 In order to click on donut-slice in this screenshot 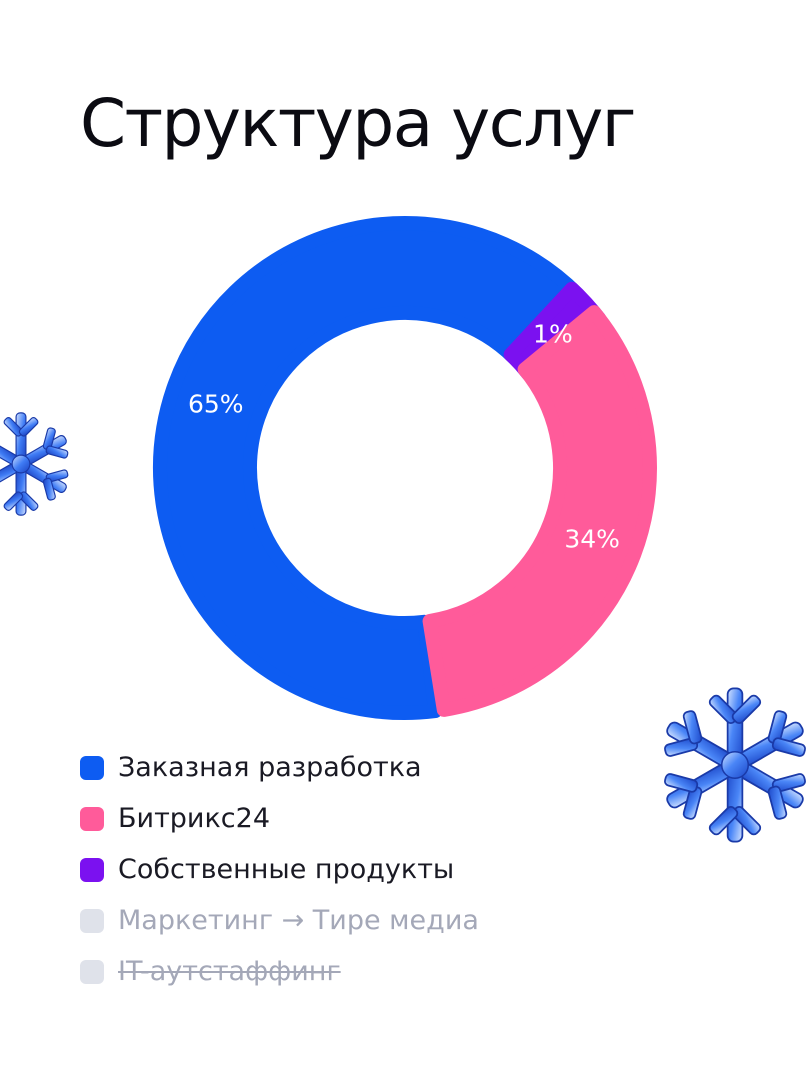, I will do `click(539, 511)`.